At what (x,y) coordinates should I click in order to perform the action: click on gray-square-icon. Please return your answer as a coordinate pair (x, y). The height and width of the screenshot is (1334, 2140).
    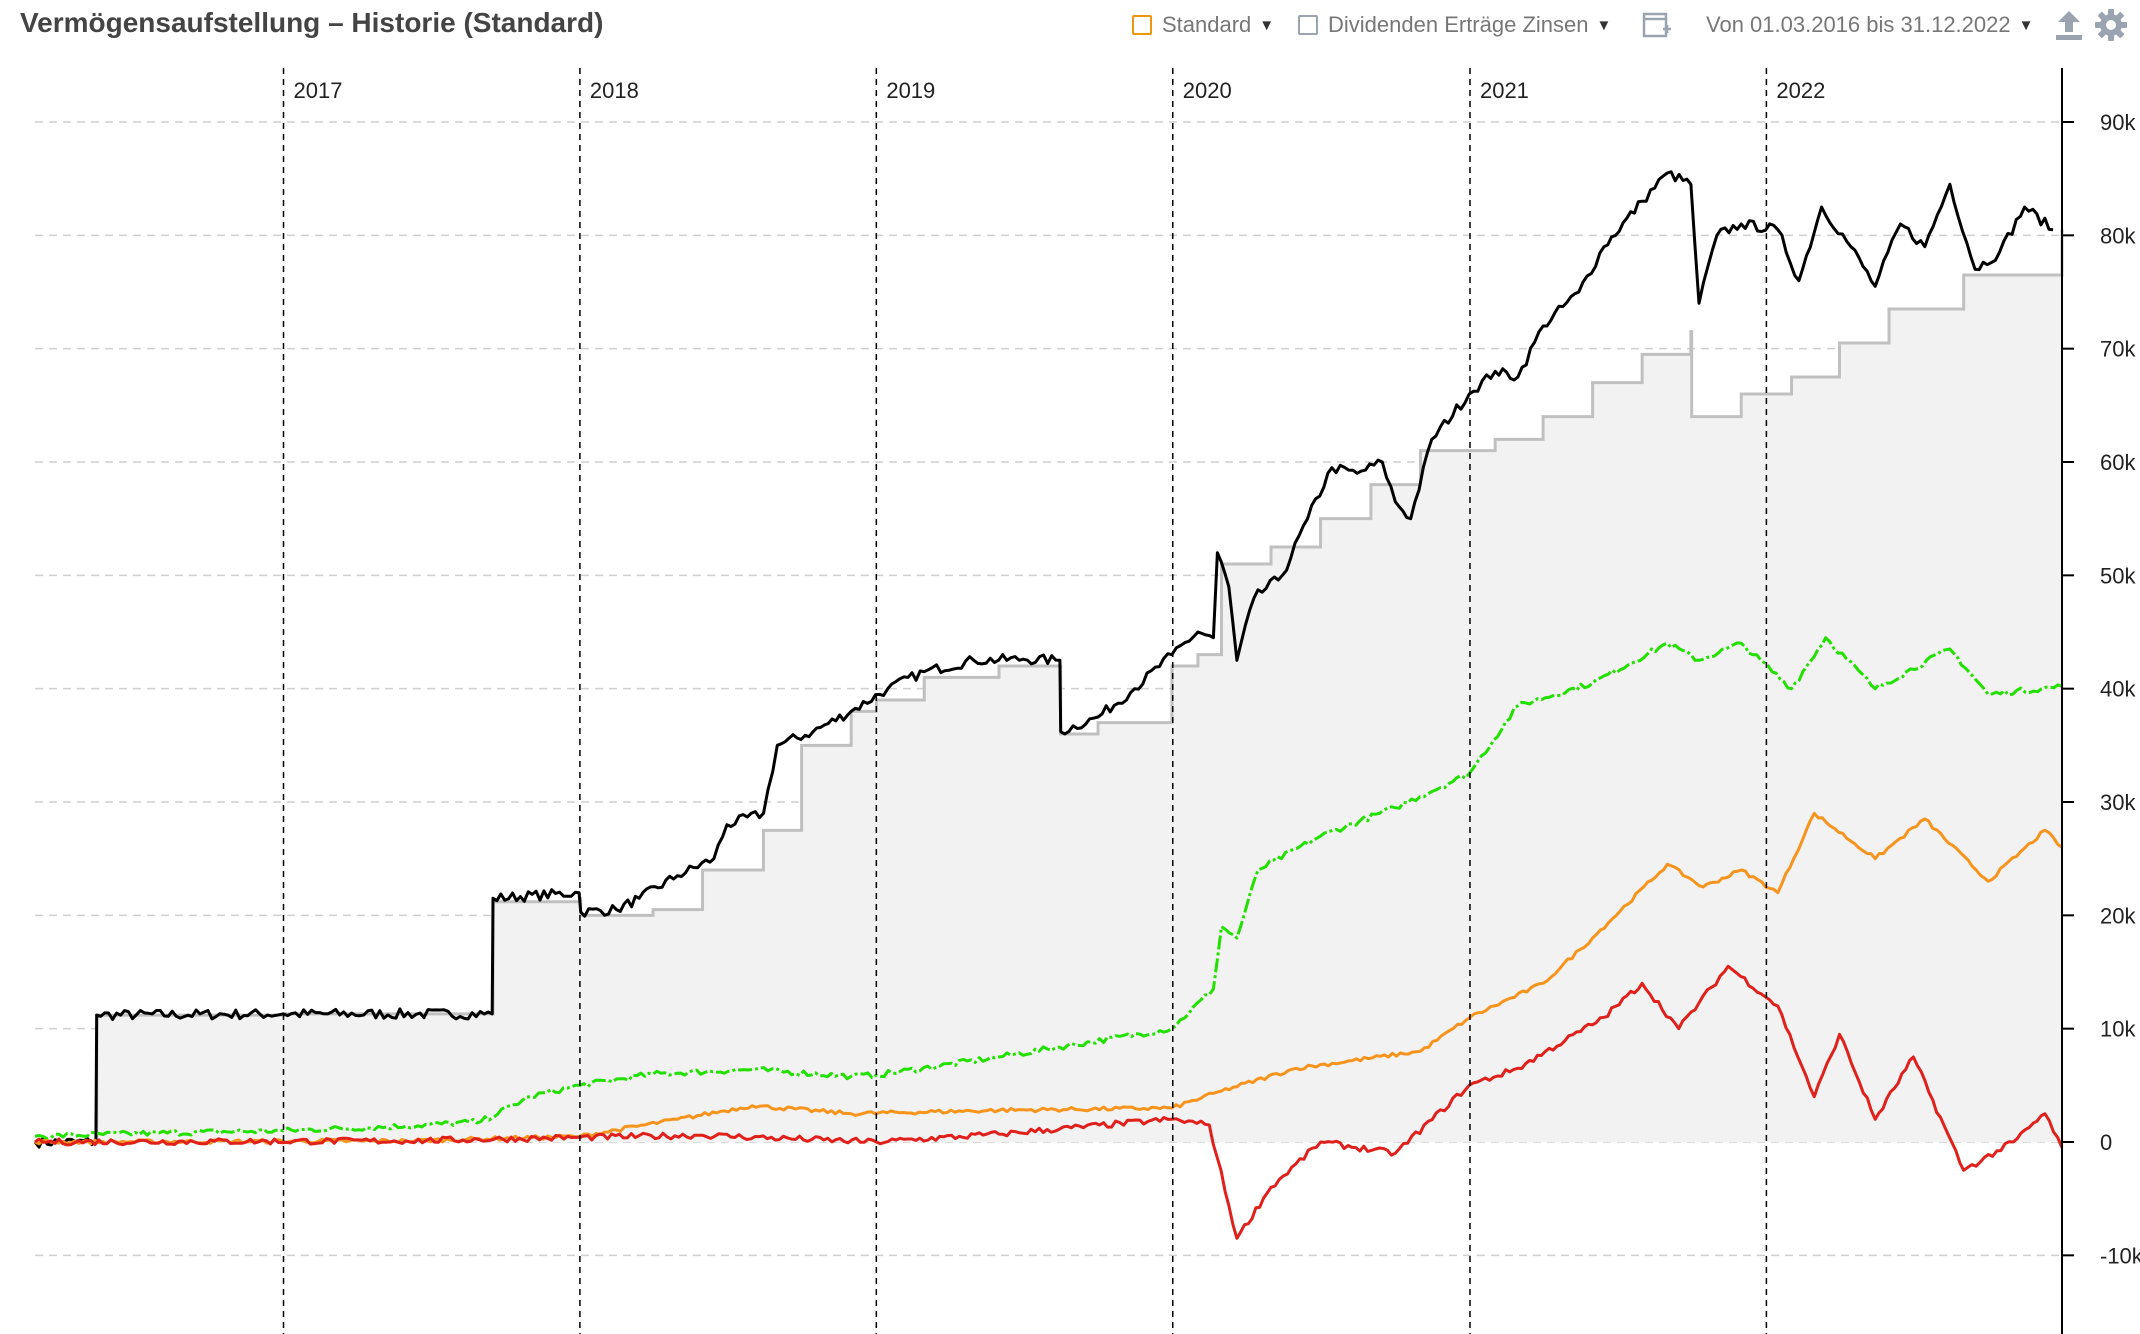
    Looking at the image, I should click on (1308, 25).